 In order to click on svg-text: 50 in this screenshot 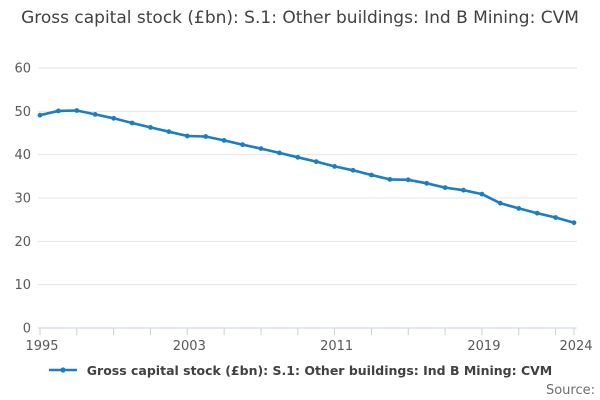, I will do `click(22, 112)`.